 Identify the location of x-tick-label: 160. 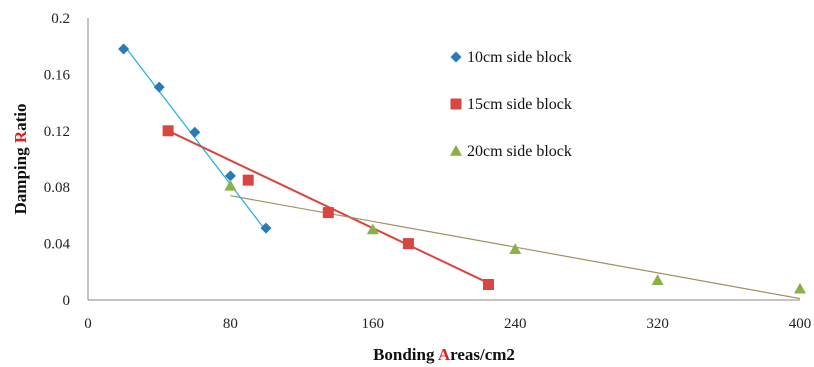
(373, 324).